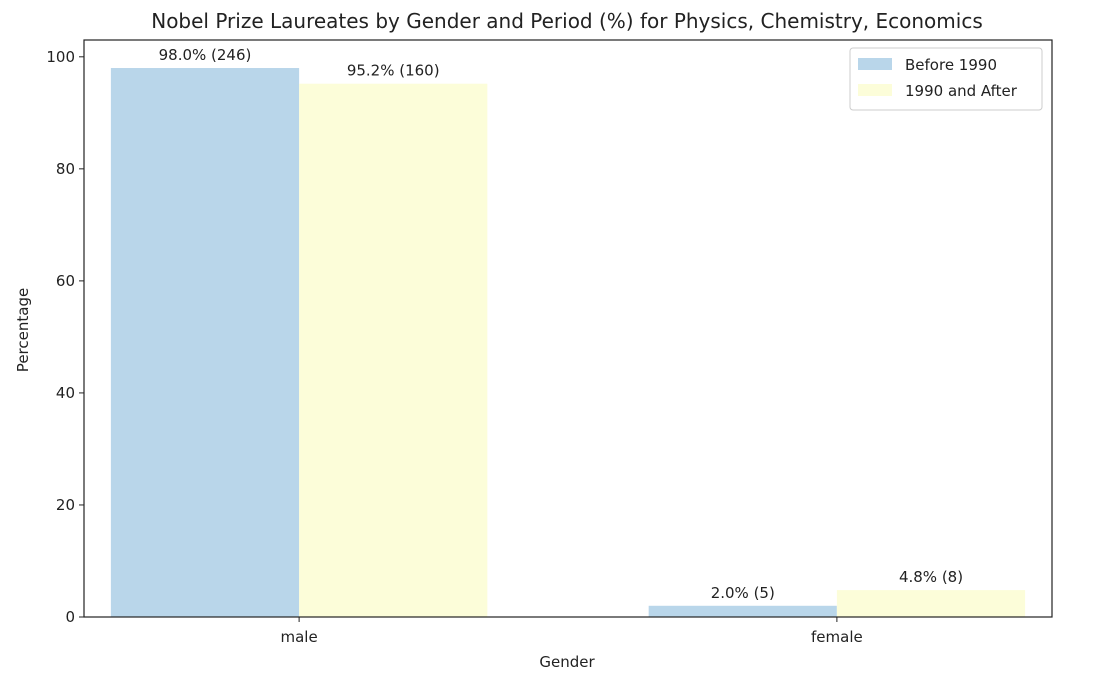  I want to click on x-tick-label: male, so click(299, 637).